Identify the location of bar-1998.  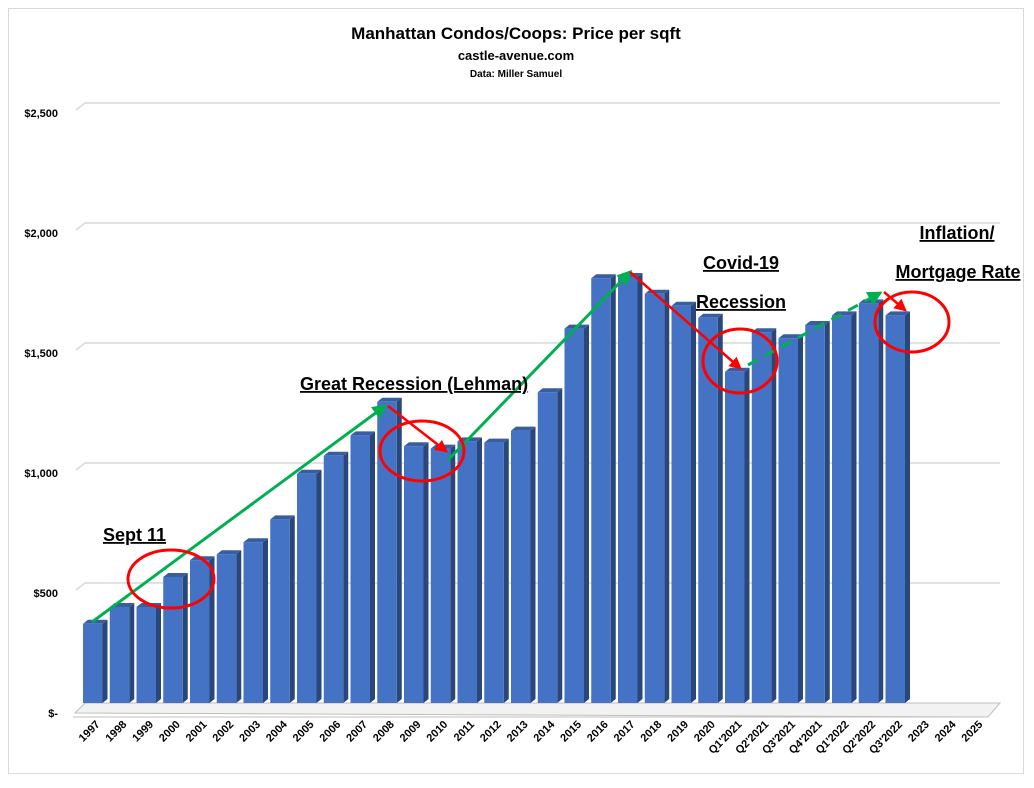
(122, 653).